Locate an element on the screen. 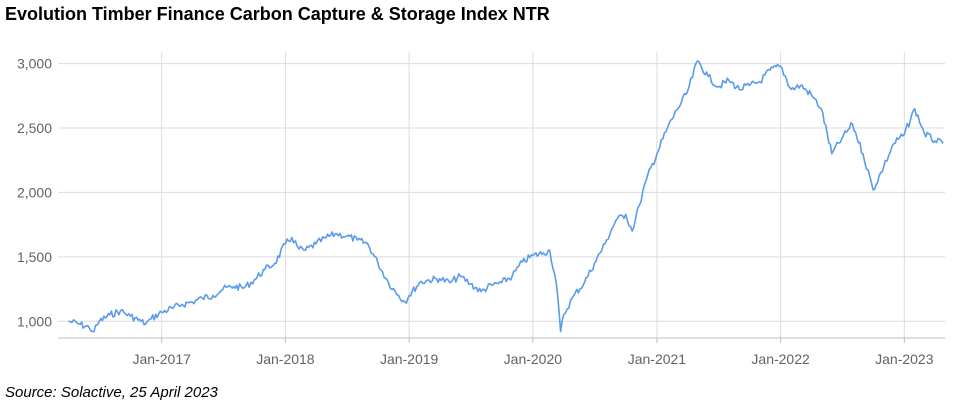 The image size is (961, 407). y-tick-label: 2,500 is located at coordinates (34, 128).